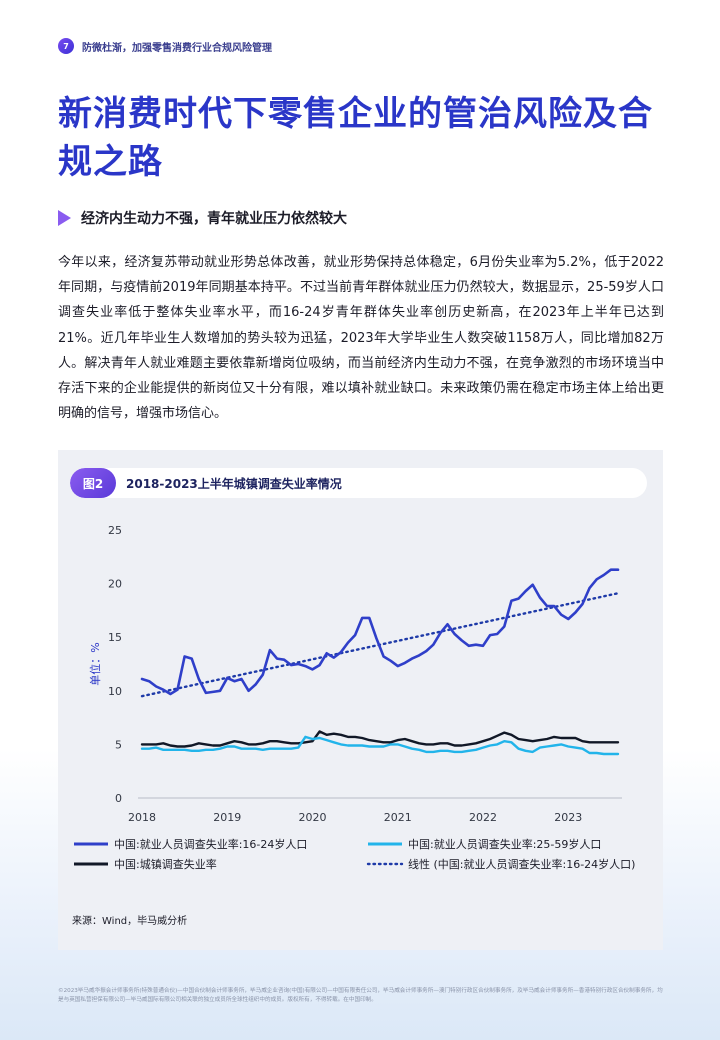  Describe the element at coordinates (115, 584) in the screenshot. I see `y-tick-label: 20` at that location.